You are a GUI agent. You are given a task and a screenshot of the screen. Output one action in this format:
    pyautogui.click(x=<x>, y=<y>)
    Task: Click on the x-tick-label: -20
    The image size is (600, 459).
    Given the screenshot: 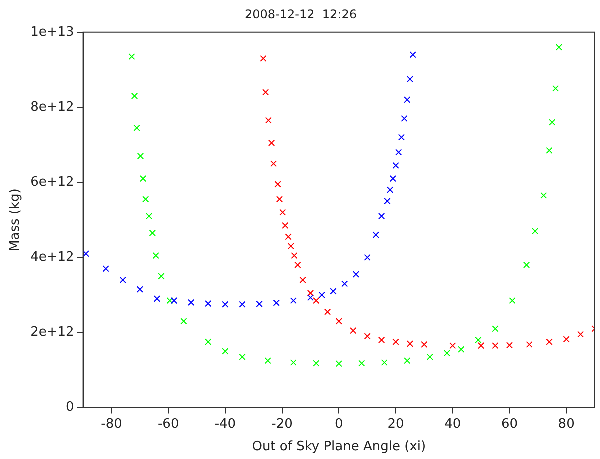 What is the action you would take?
    pyautogui.click(x=282, y=424)
    